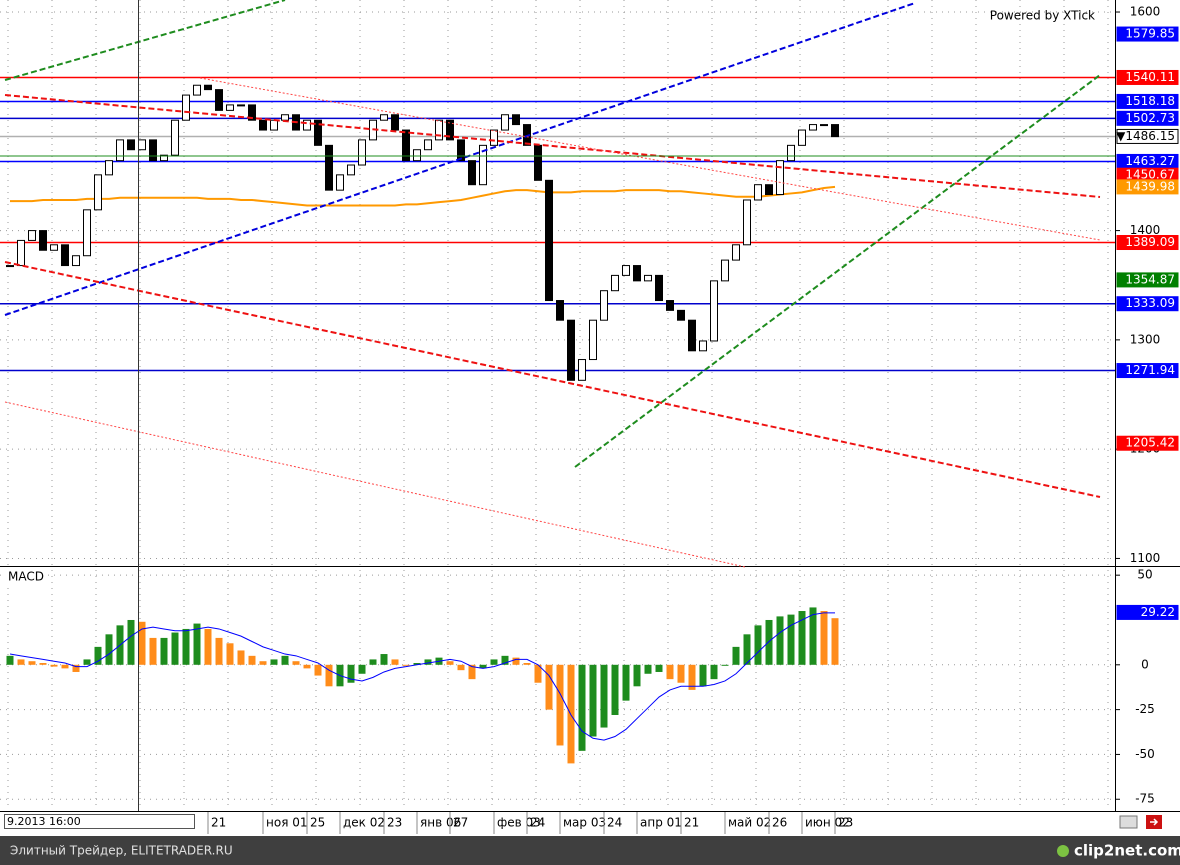 The width and height of the screenshot is (1180, 865). What do you see at coordinates (590, 850) in the screenshot?
I see `footer` at bounding box center [590, 850].